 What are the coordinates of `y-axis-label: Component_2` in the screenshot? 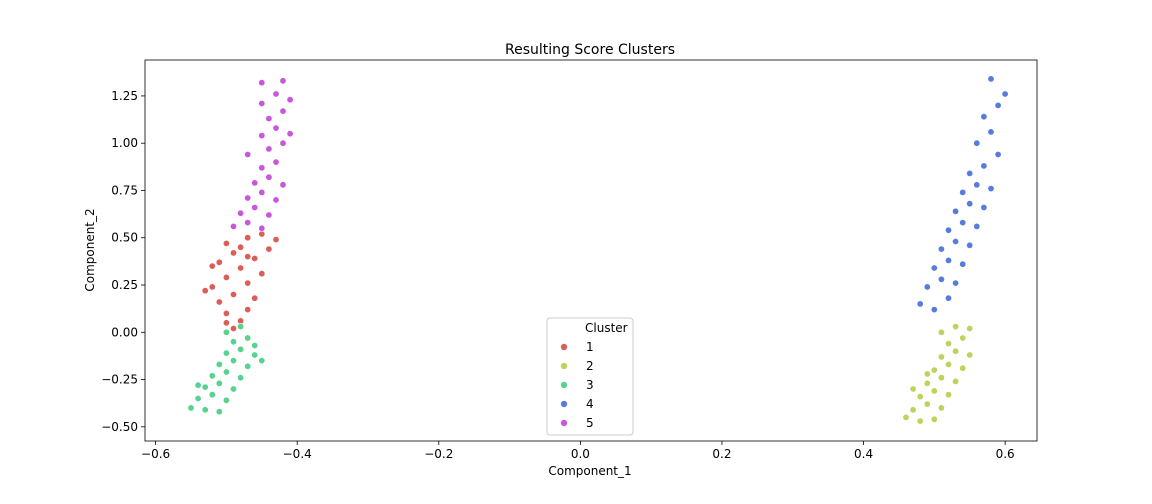 It's located at (90, 249).